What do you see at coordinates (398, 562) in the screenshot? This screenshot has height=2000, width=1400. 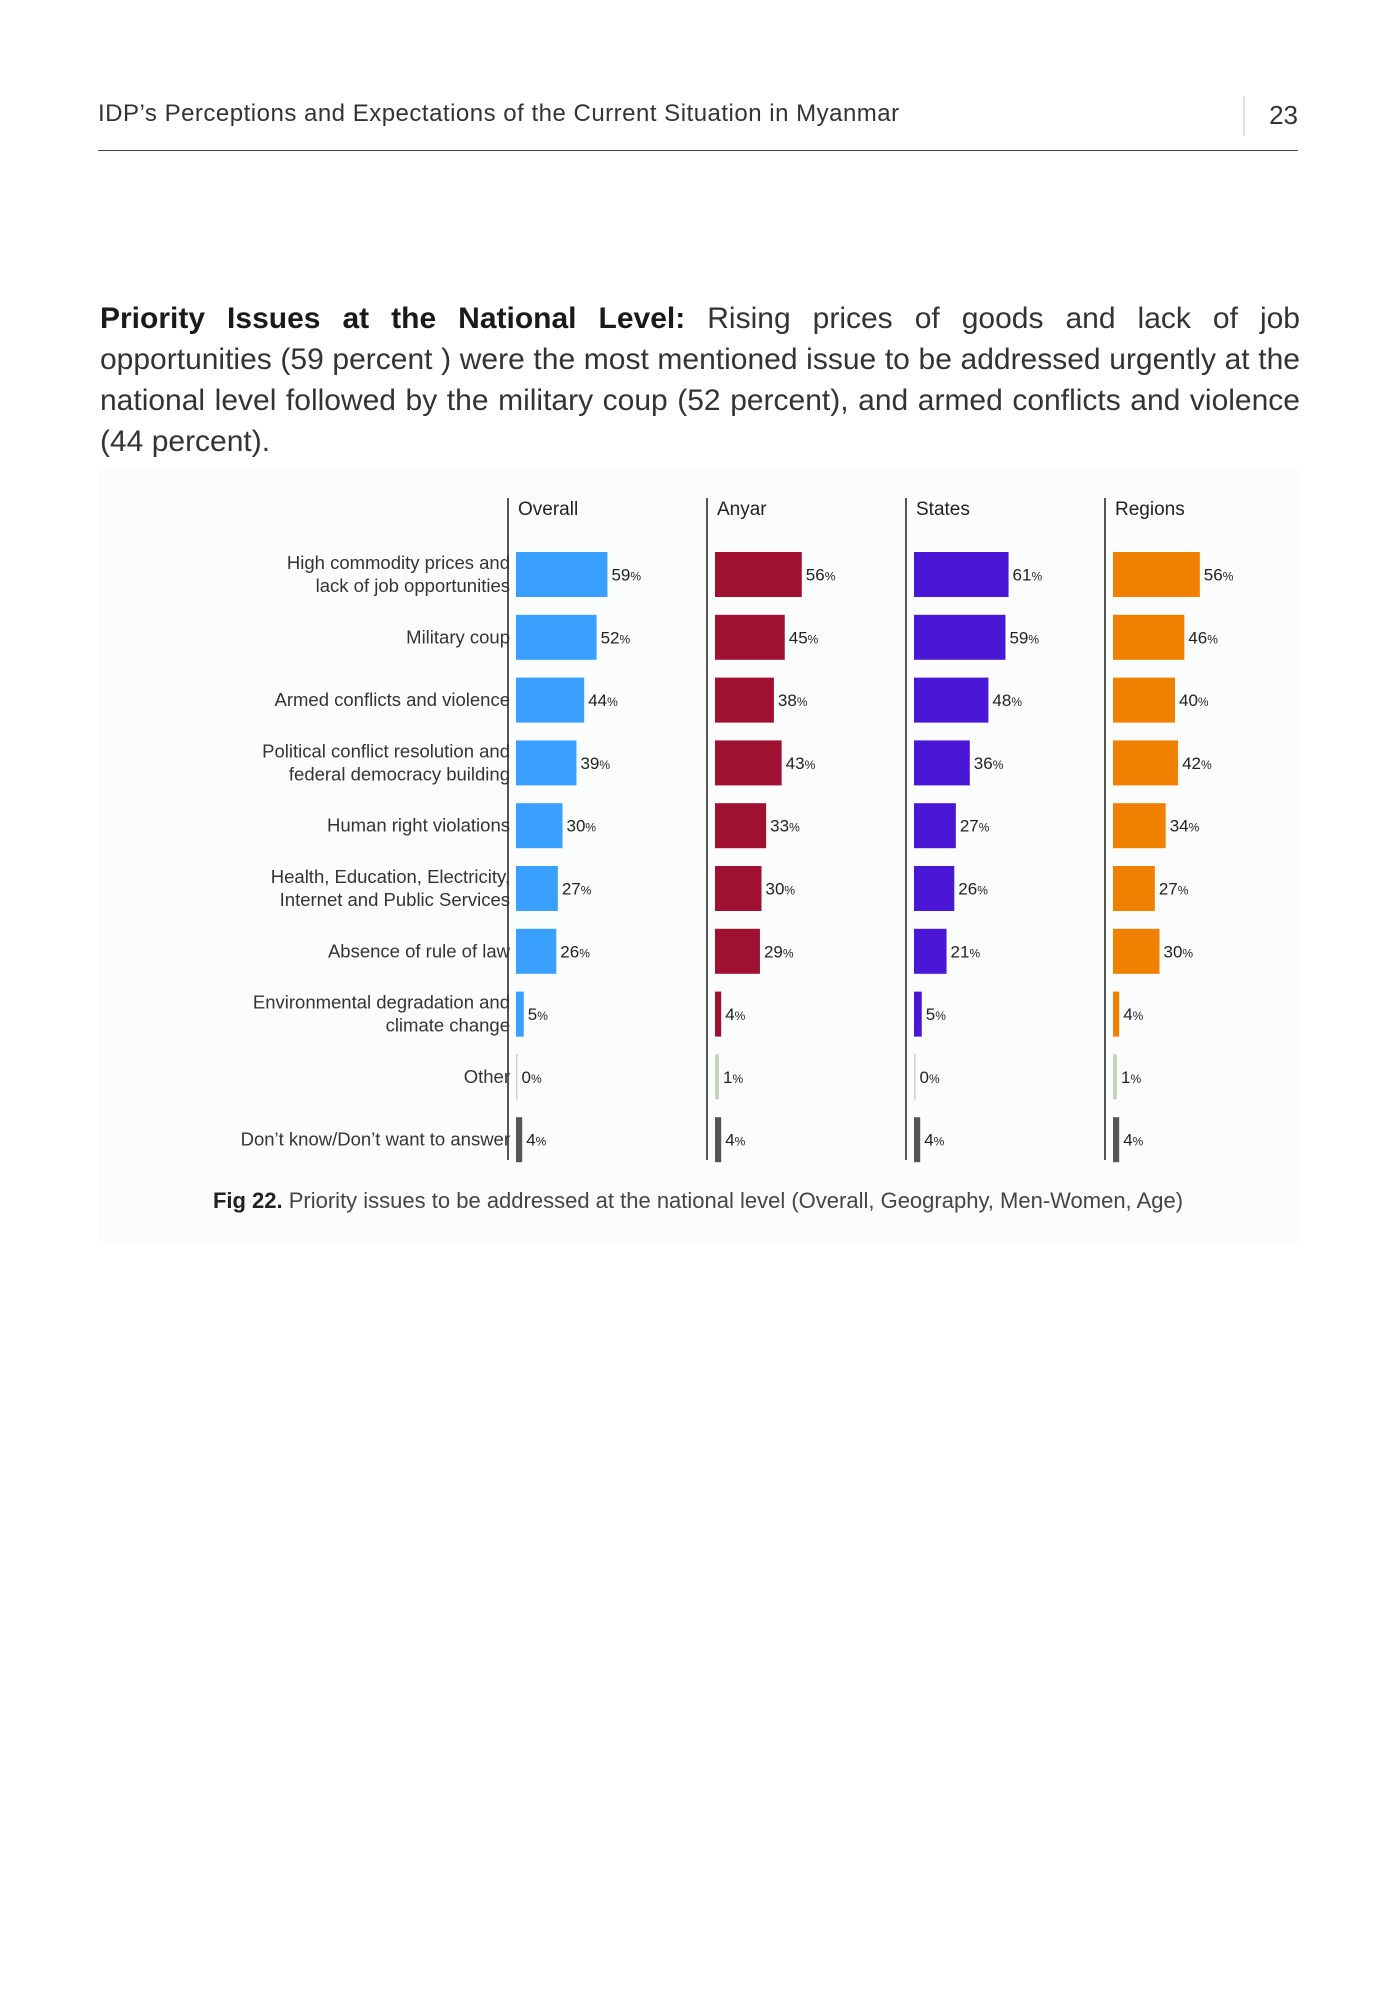 I see `category-label-line: High commodity prices and` at bounding box center [398, 562].